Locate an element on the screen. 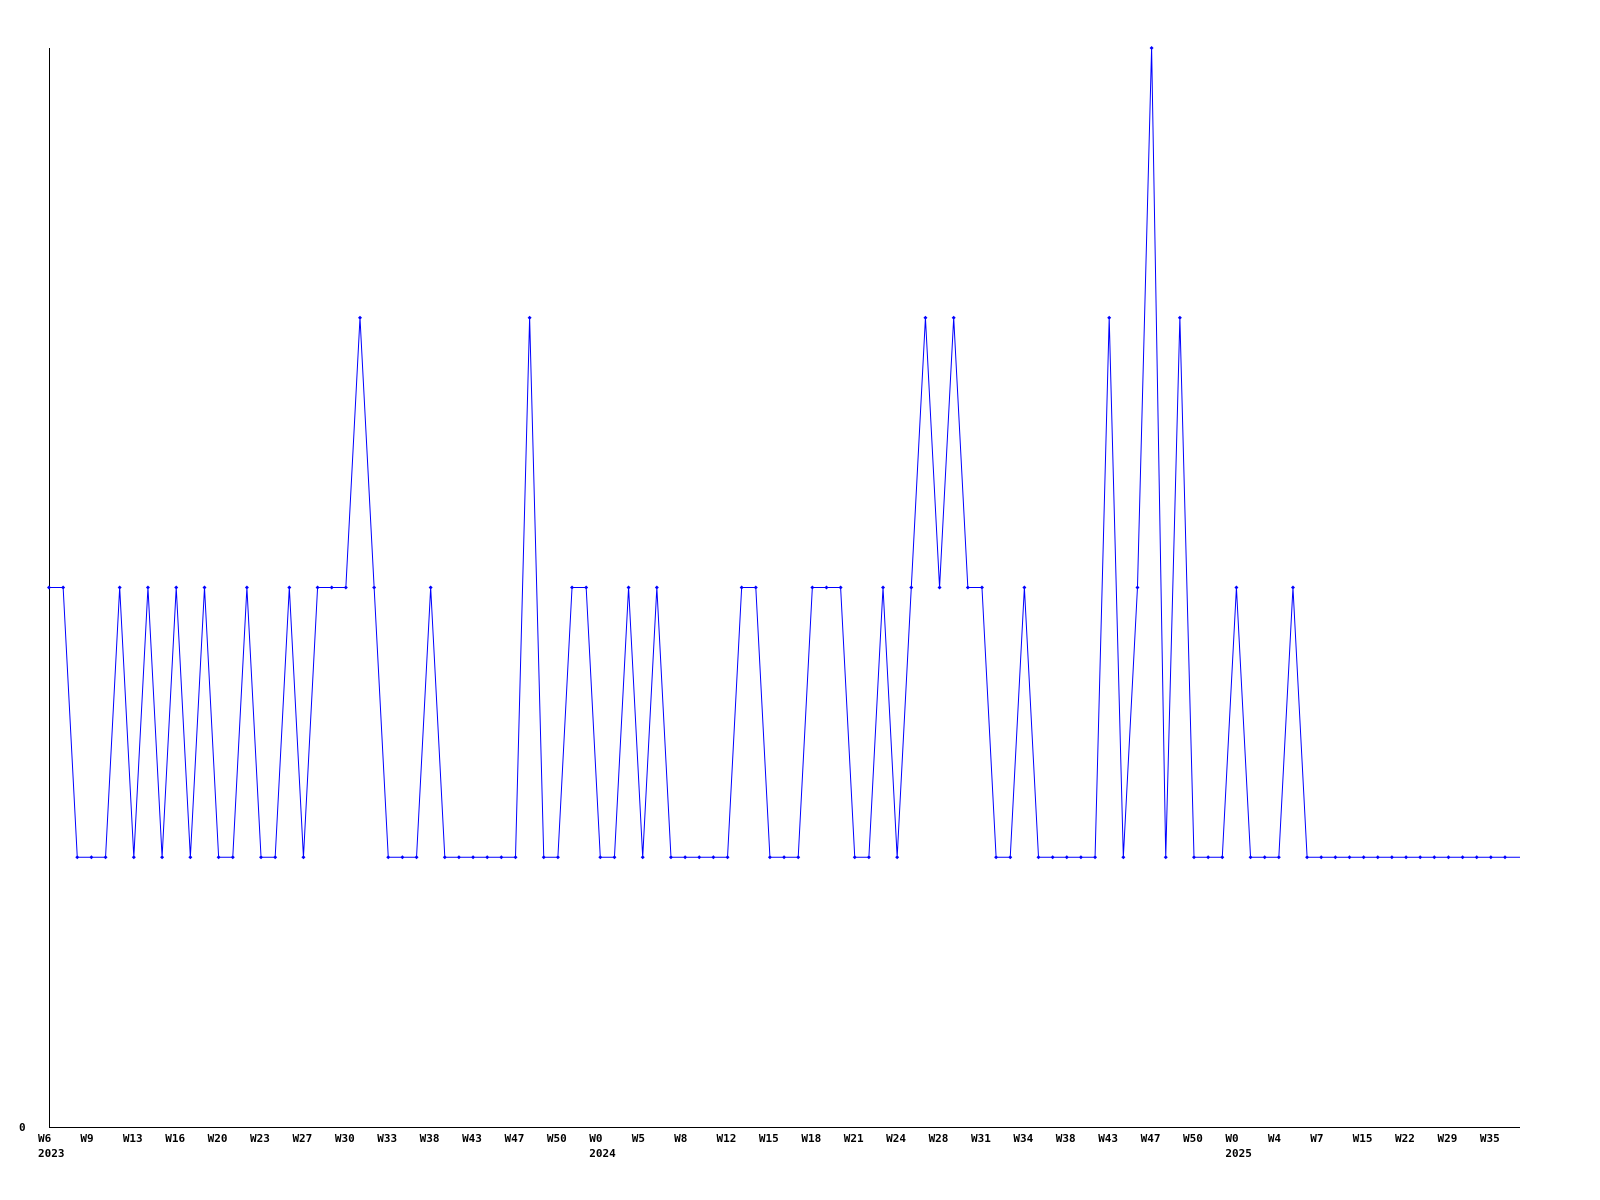  x-tick-label: W20 is located at coordinates (218, 1138).